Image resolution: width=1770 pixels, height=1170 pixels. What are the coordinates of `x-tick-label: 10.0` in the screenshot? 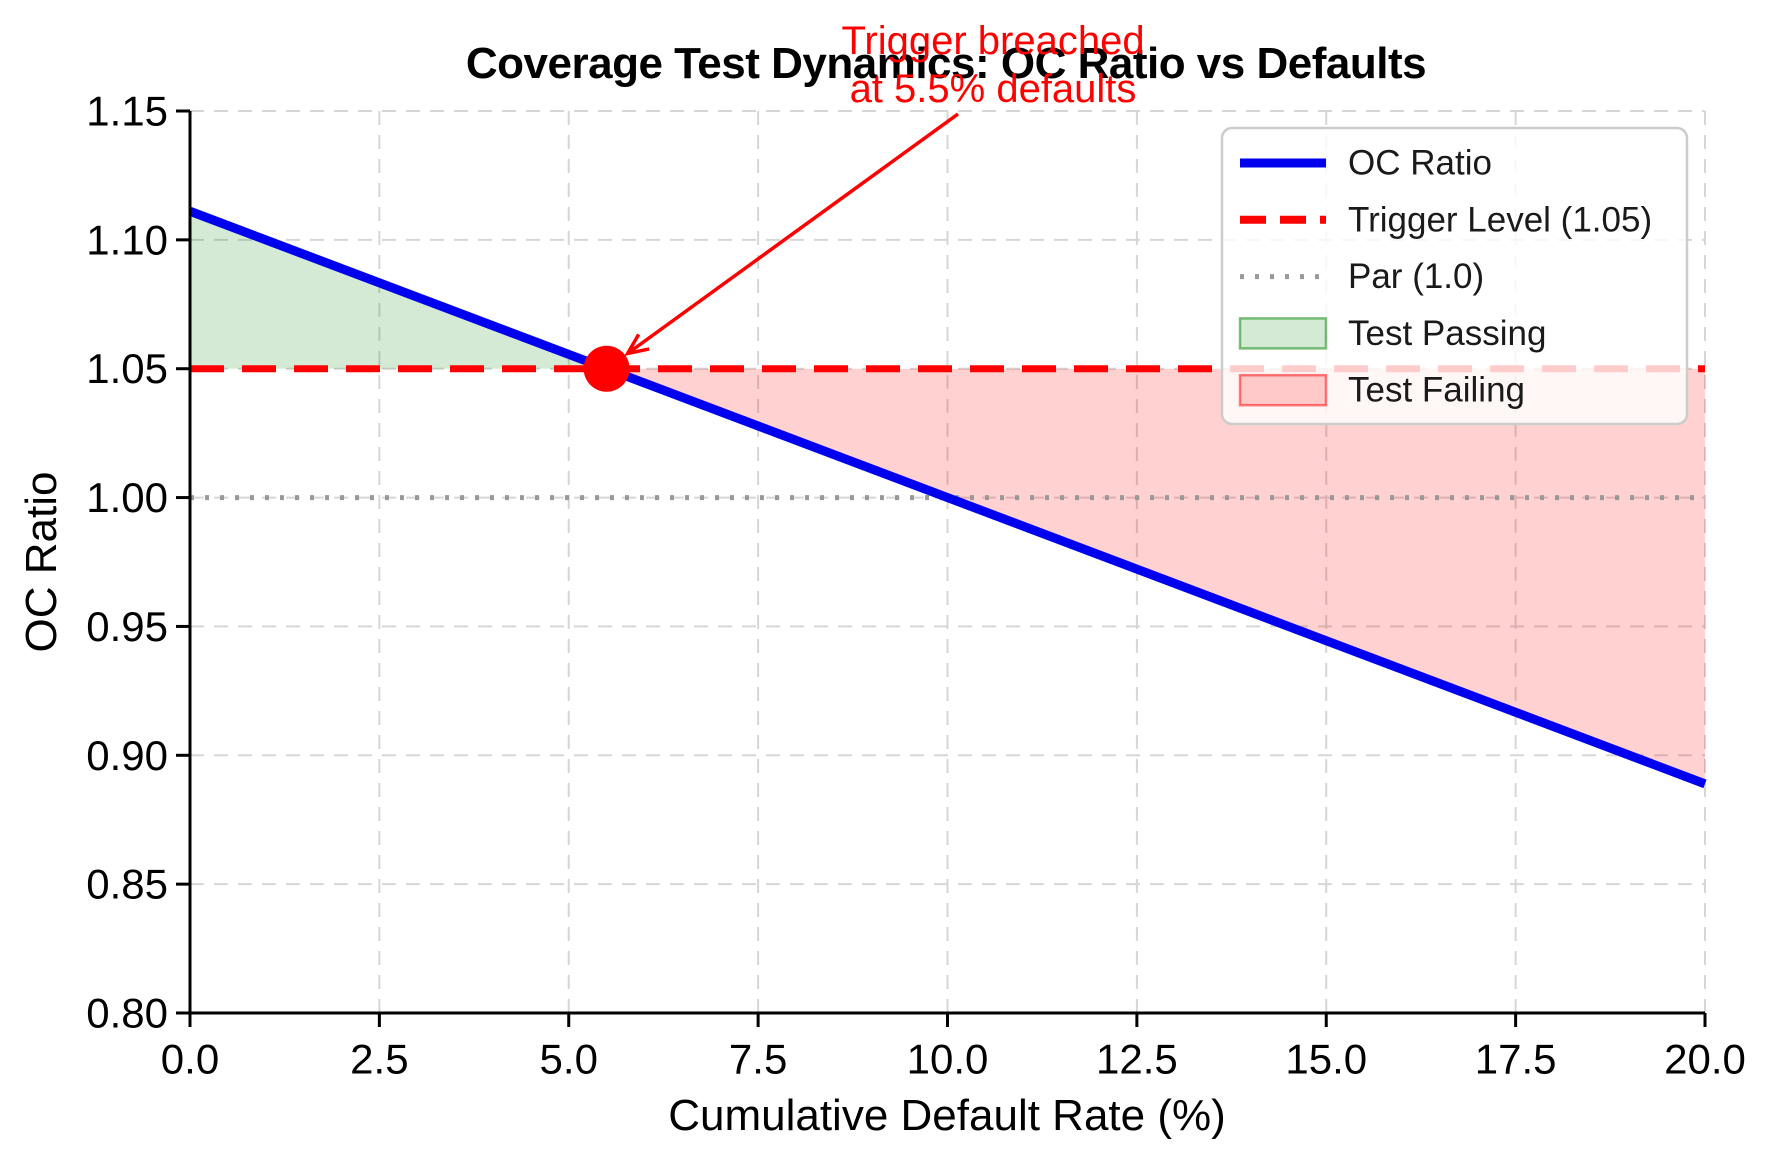 It's located at (948, 1058).